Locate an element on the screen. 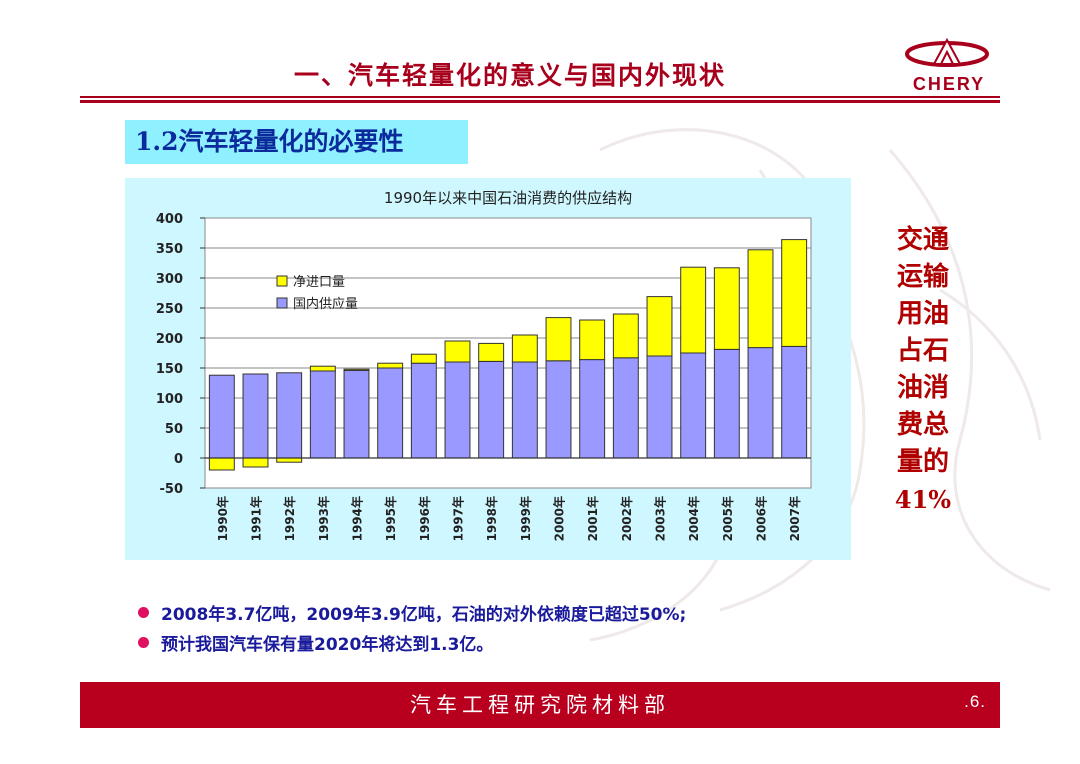 The image size is (1080, 764). chart-title: 1990年以来中国石油消费的供应结构 is located at coordinates (508, 198).